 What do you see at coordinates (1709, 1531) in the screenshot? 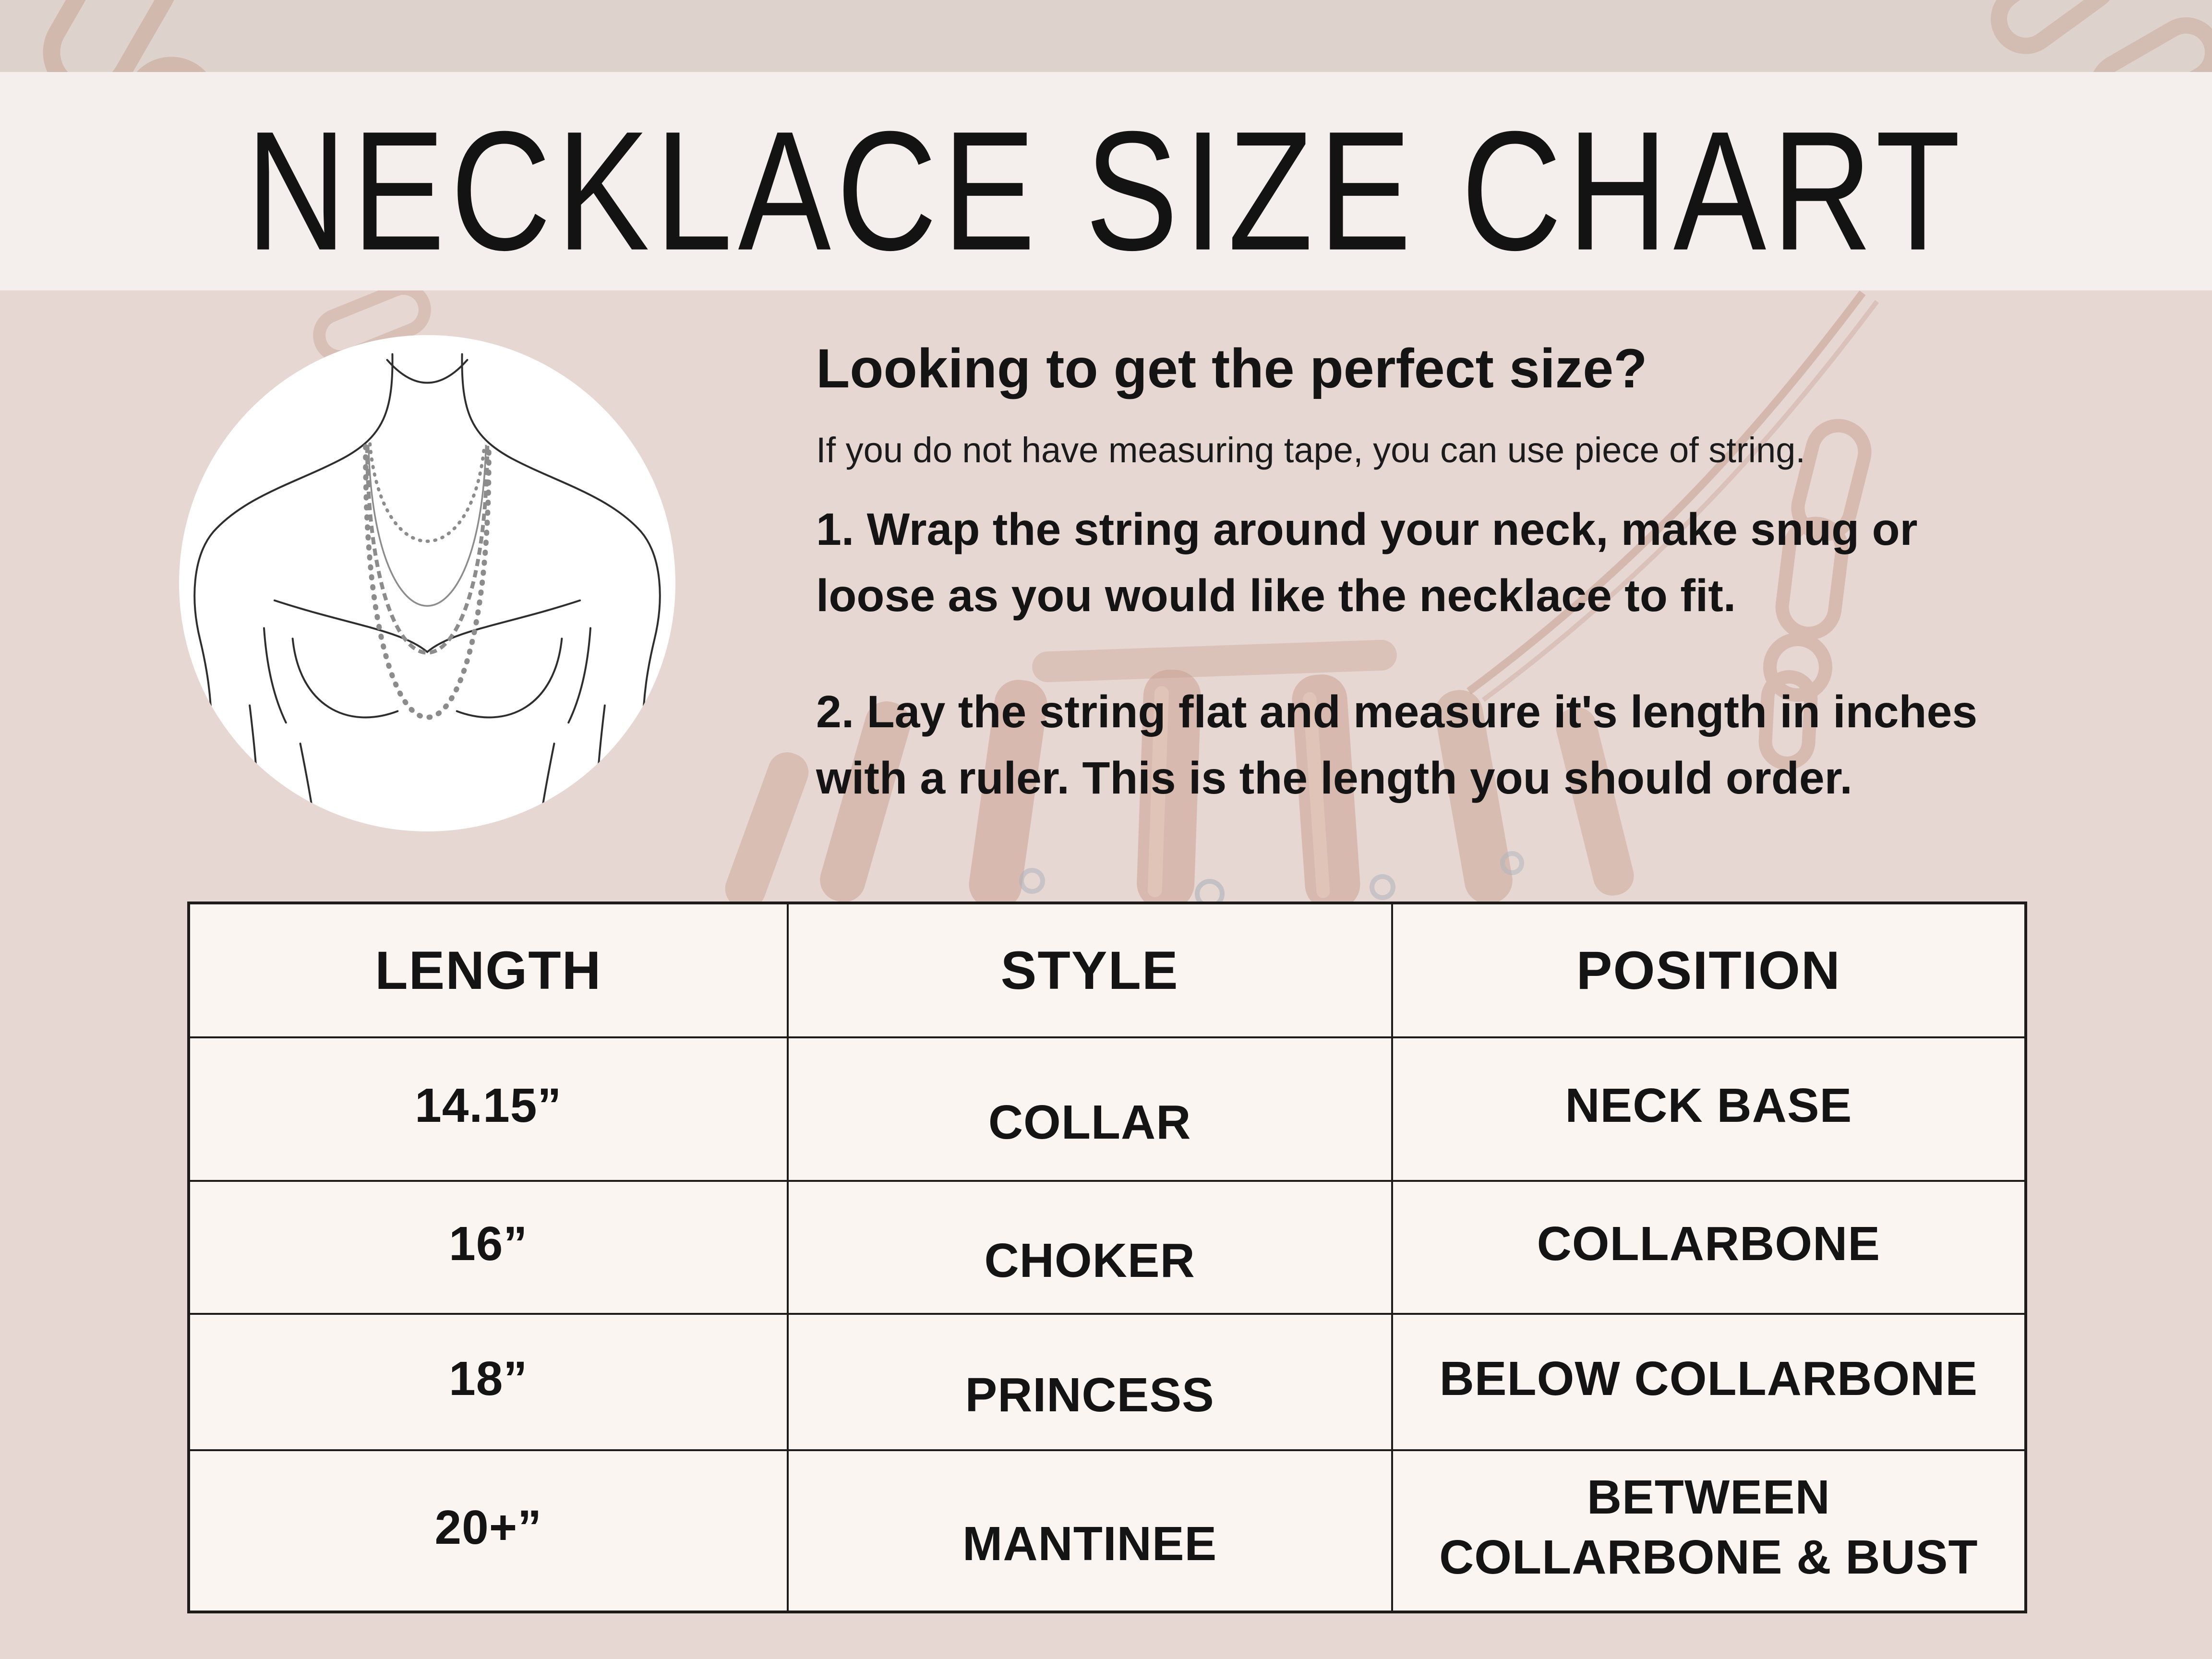
I see `cell-position: BETWEEN COLLARBONE & BUST` at bounding box center [1709, 1531].